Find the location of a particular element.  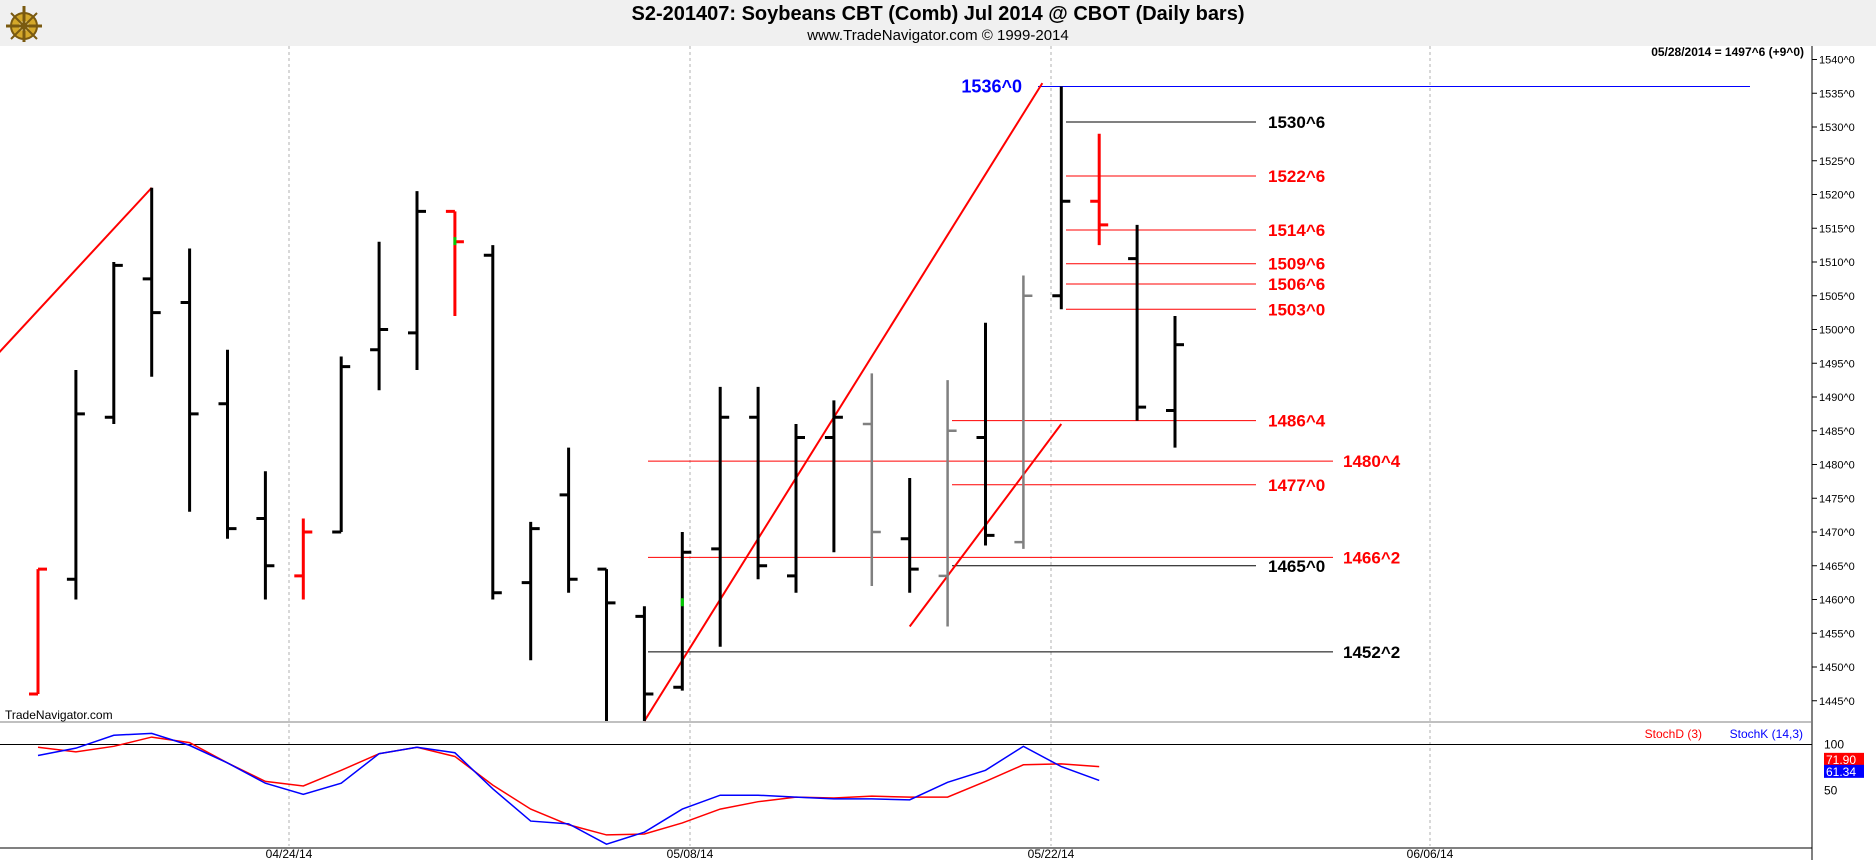

level-label: 1486^4 is located at coordinates (1297, 421).